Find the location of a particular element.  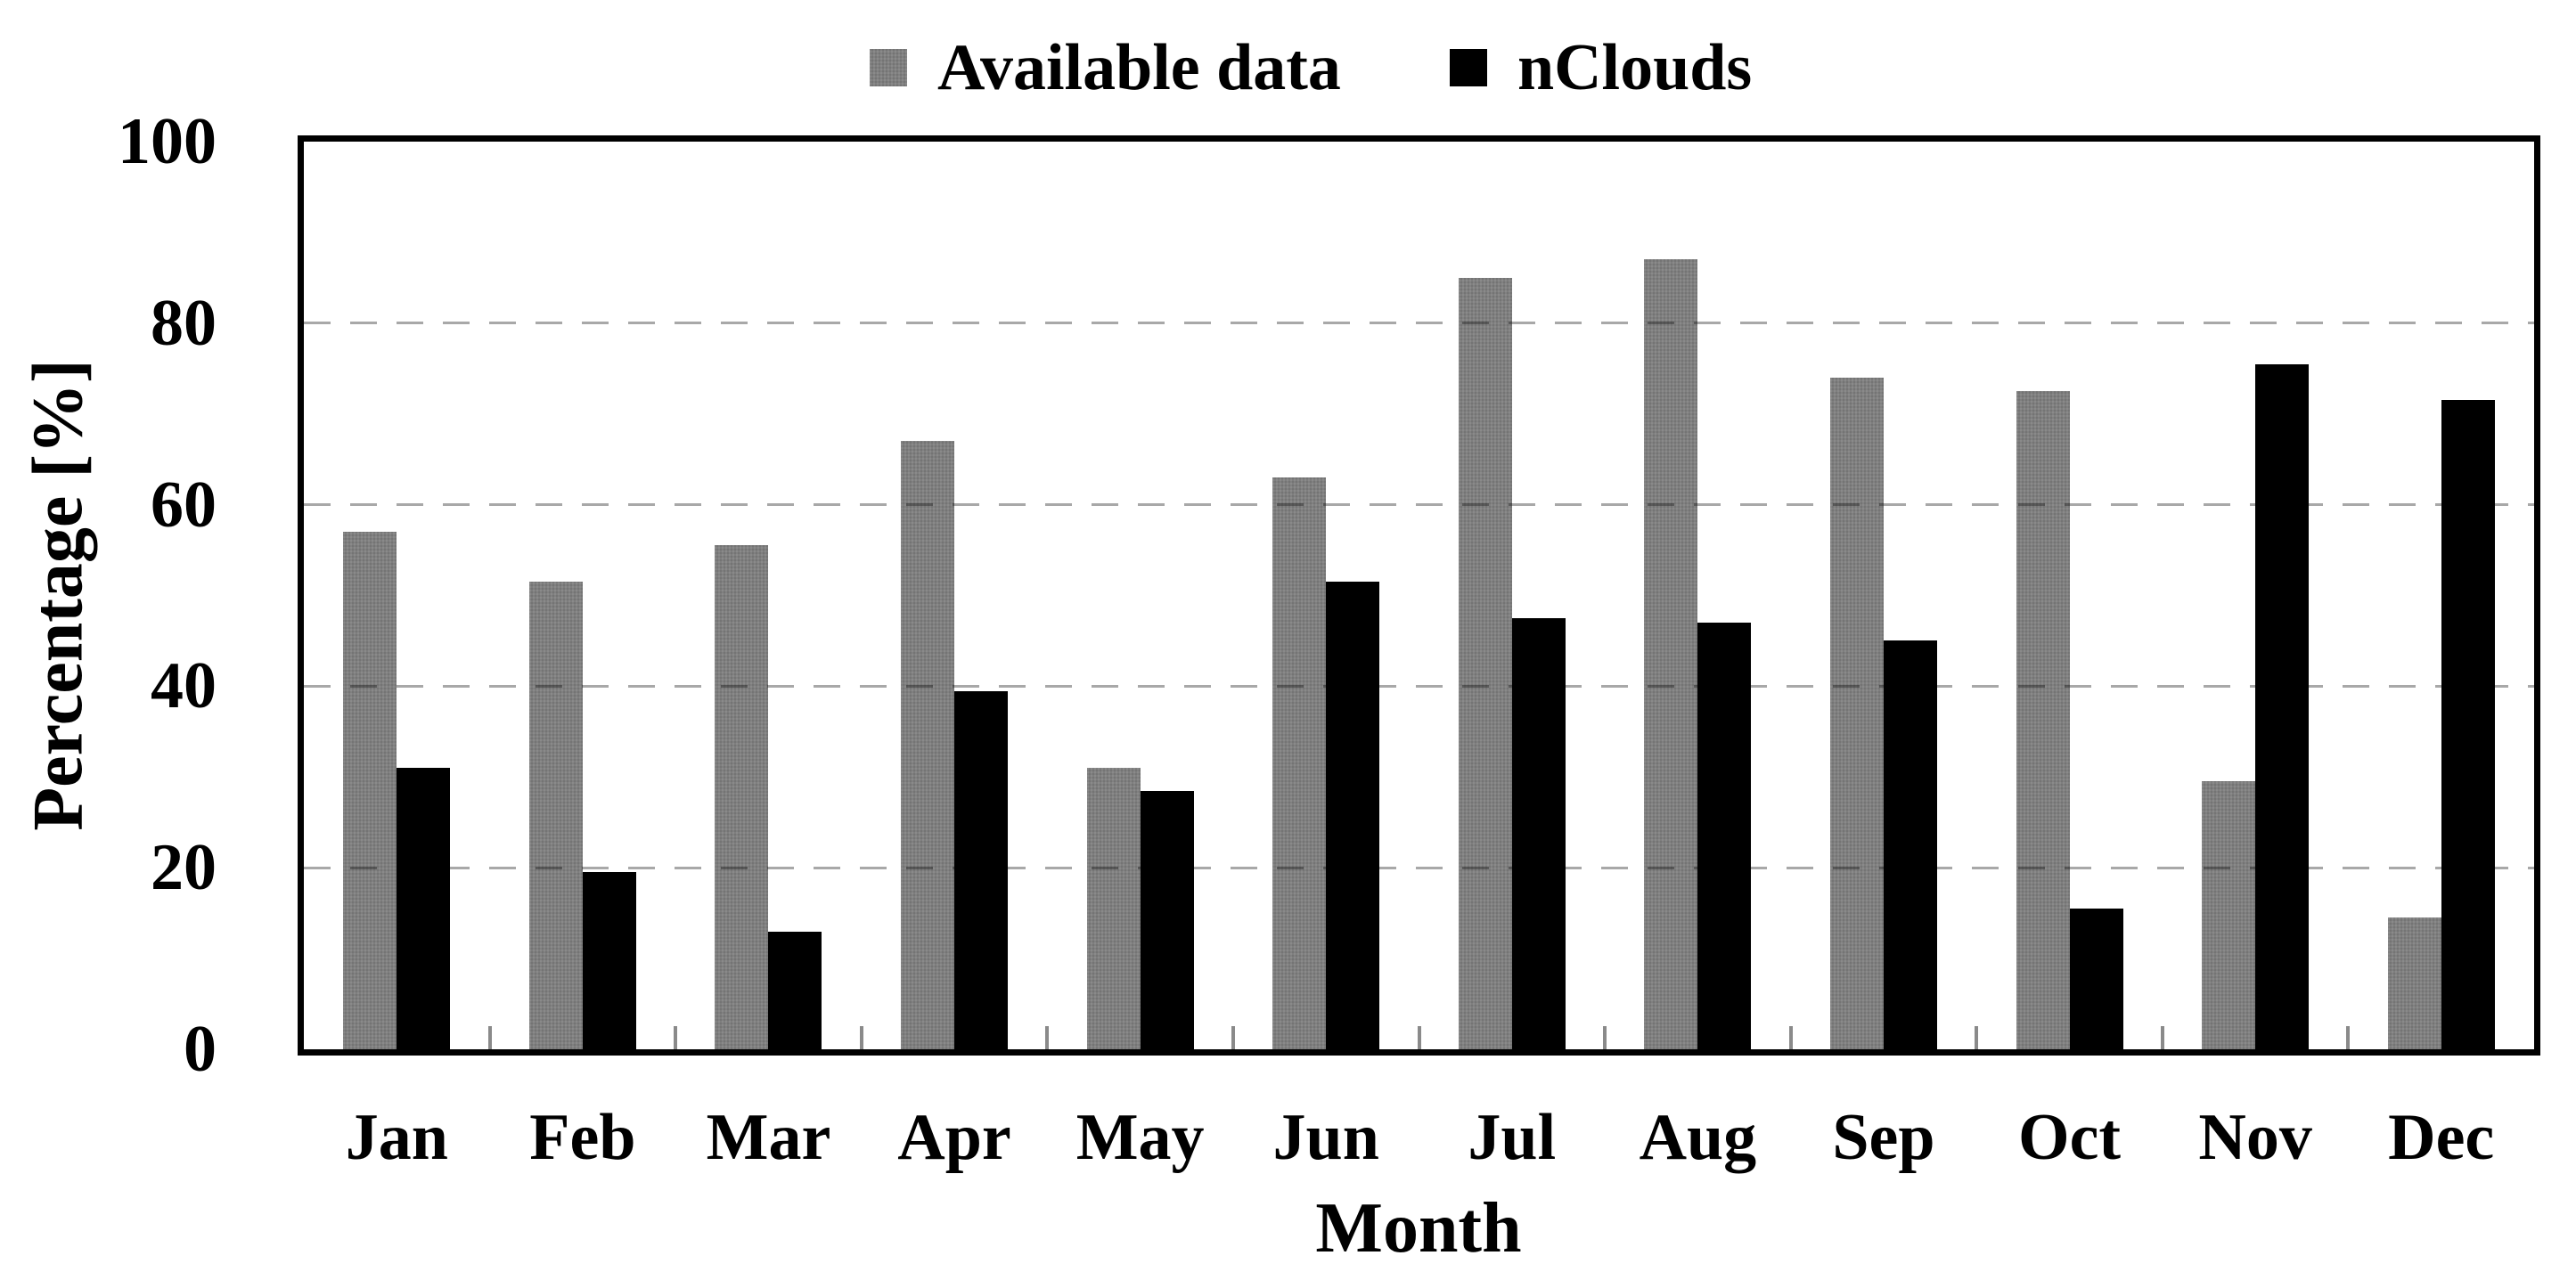

bar-available-data-feb is located at coordinates (555, 815).